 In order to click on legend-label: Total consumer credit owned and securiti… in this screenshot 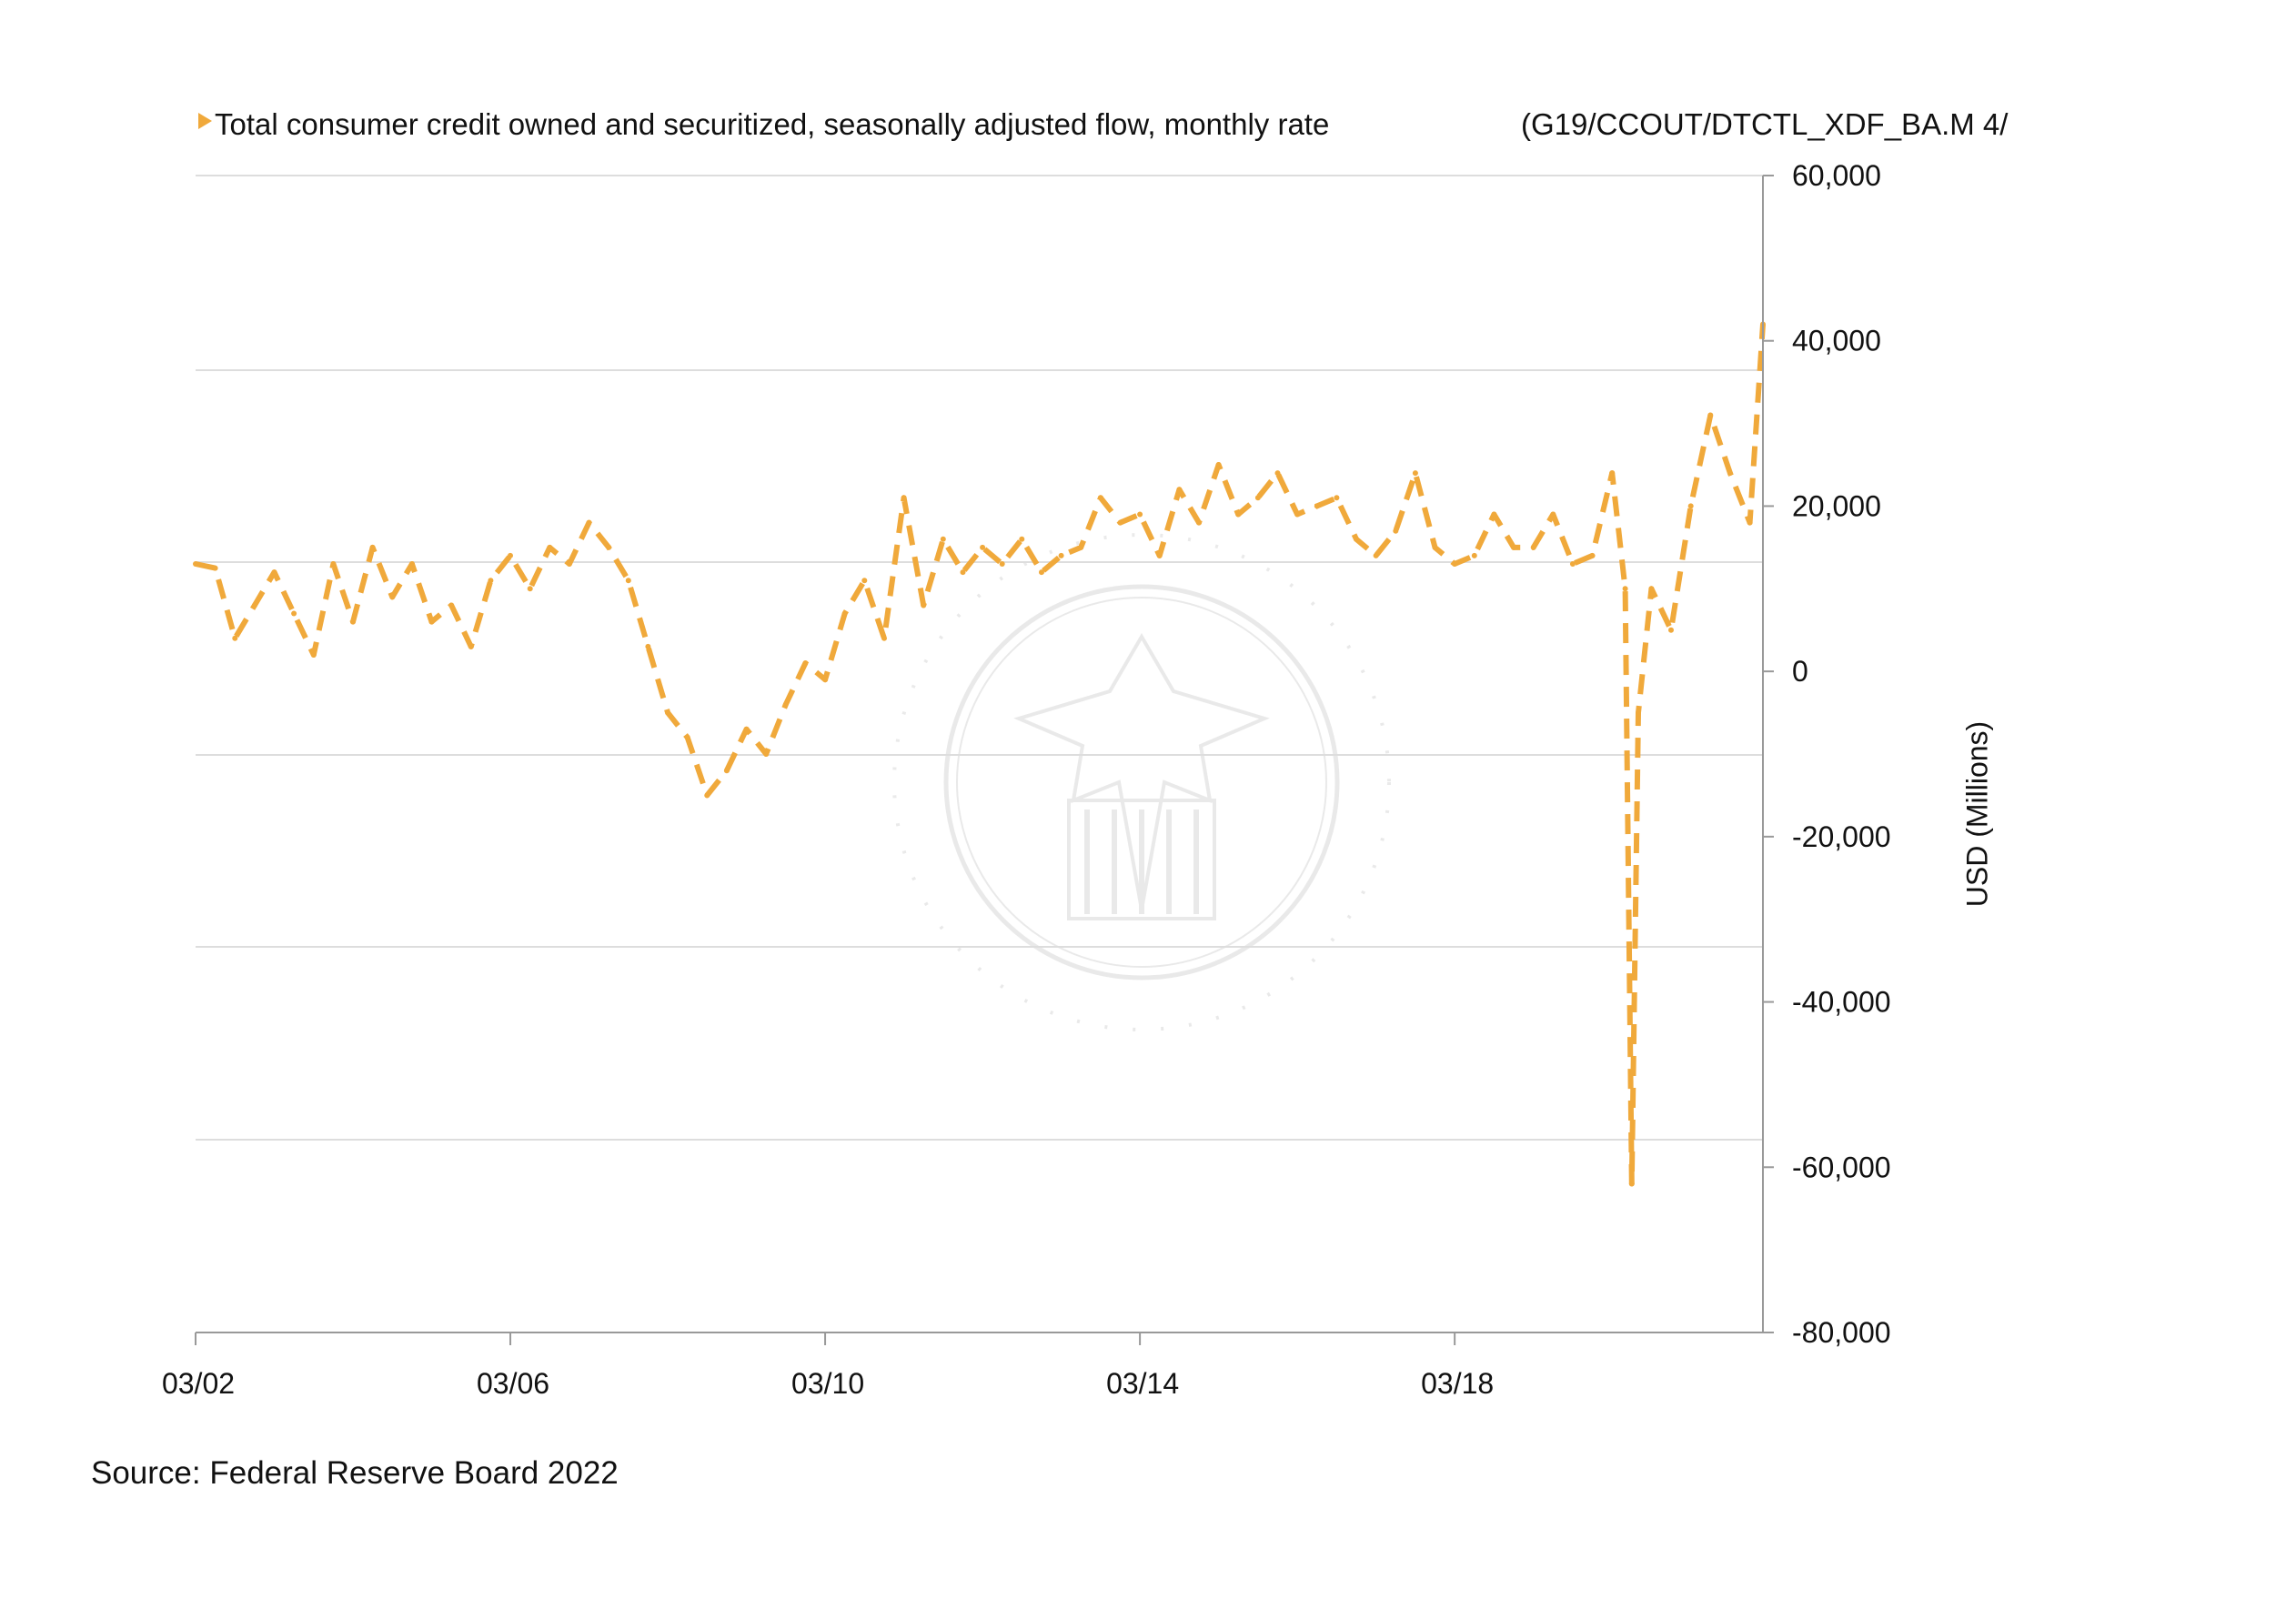, I will do `click(772, 124)`.